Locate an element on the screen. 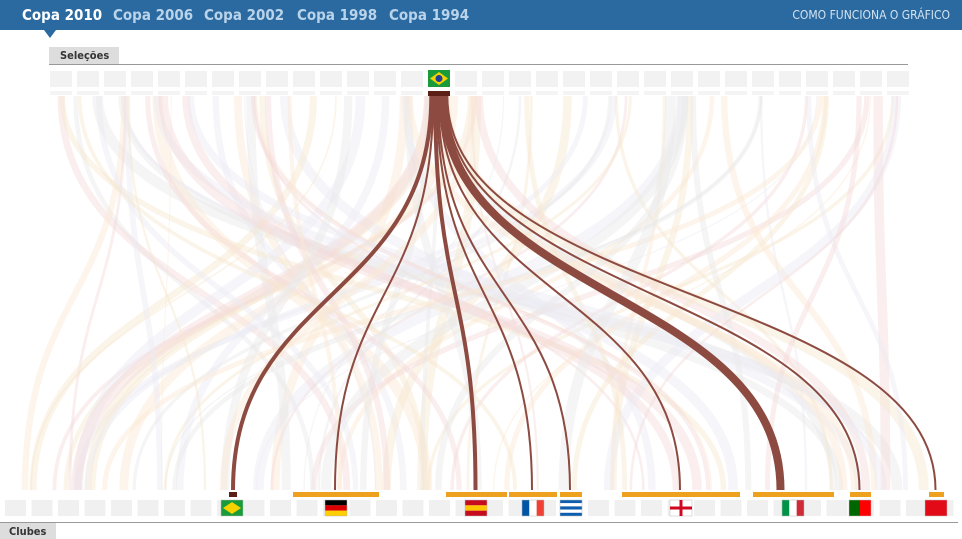 This screenshot has height=539, width=962. nav-item: Copa 2002 is located at coordinates (244, 15).